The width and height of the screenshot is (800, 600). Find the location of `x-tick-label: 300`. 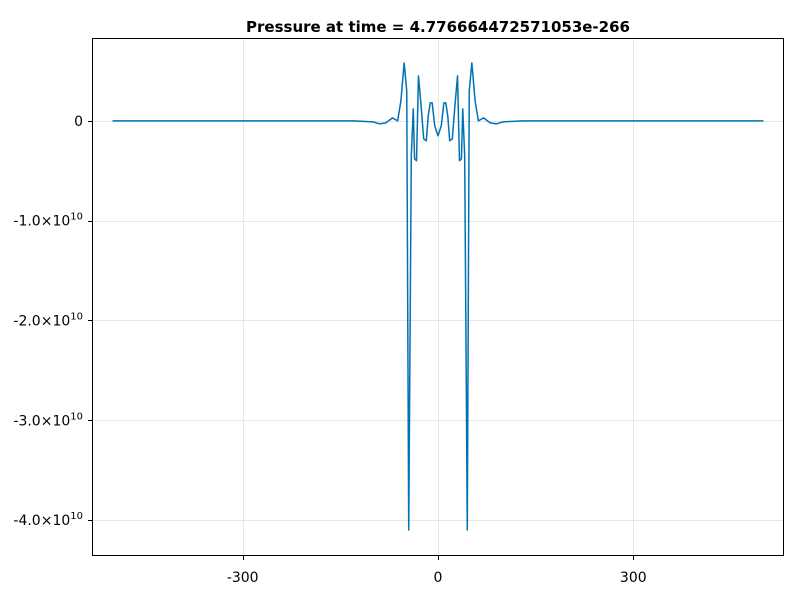

x-tick-label: 300 is located at coordinates (633, 578).